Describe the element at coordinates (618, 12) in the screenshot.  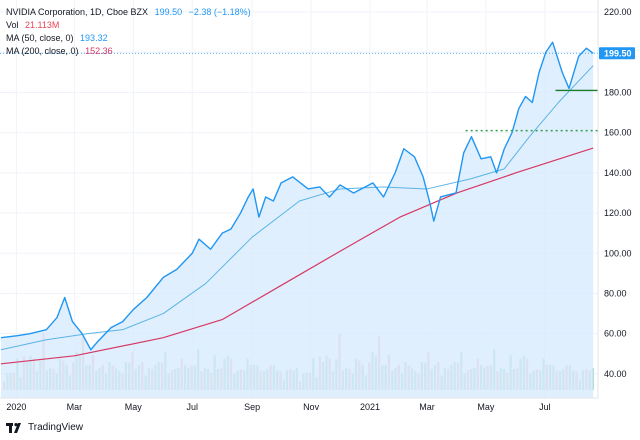
I see `y-tick-label: 220.00` at that location.